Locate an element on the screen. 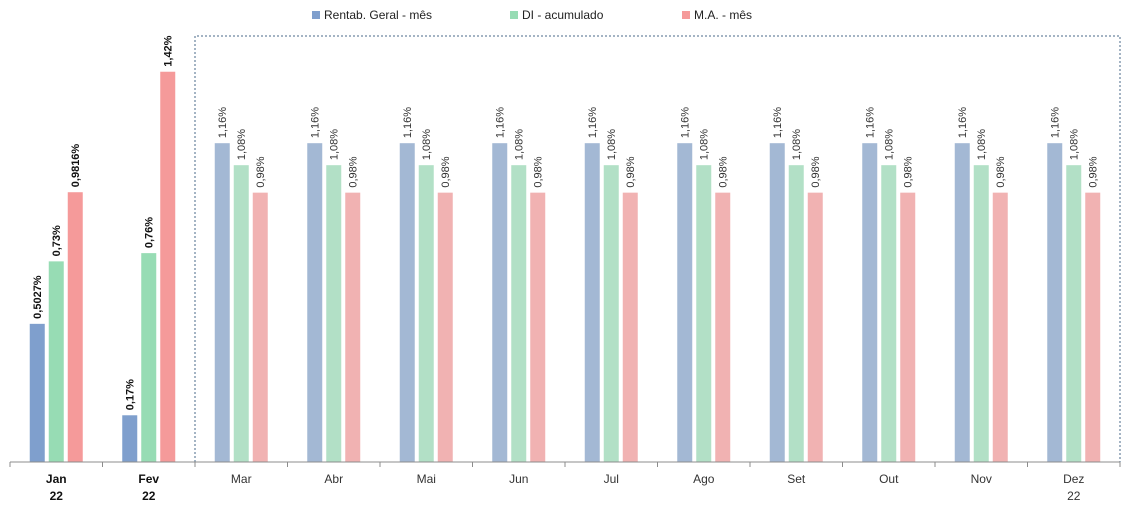 The height and width of the screenshot is (510, 1131). tick-label-abr: Abr is located at coordinates (333, 479).